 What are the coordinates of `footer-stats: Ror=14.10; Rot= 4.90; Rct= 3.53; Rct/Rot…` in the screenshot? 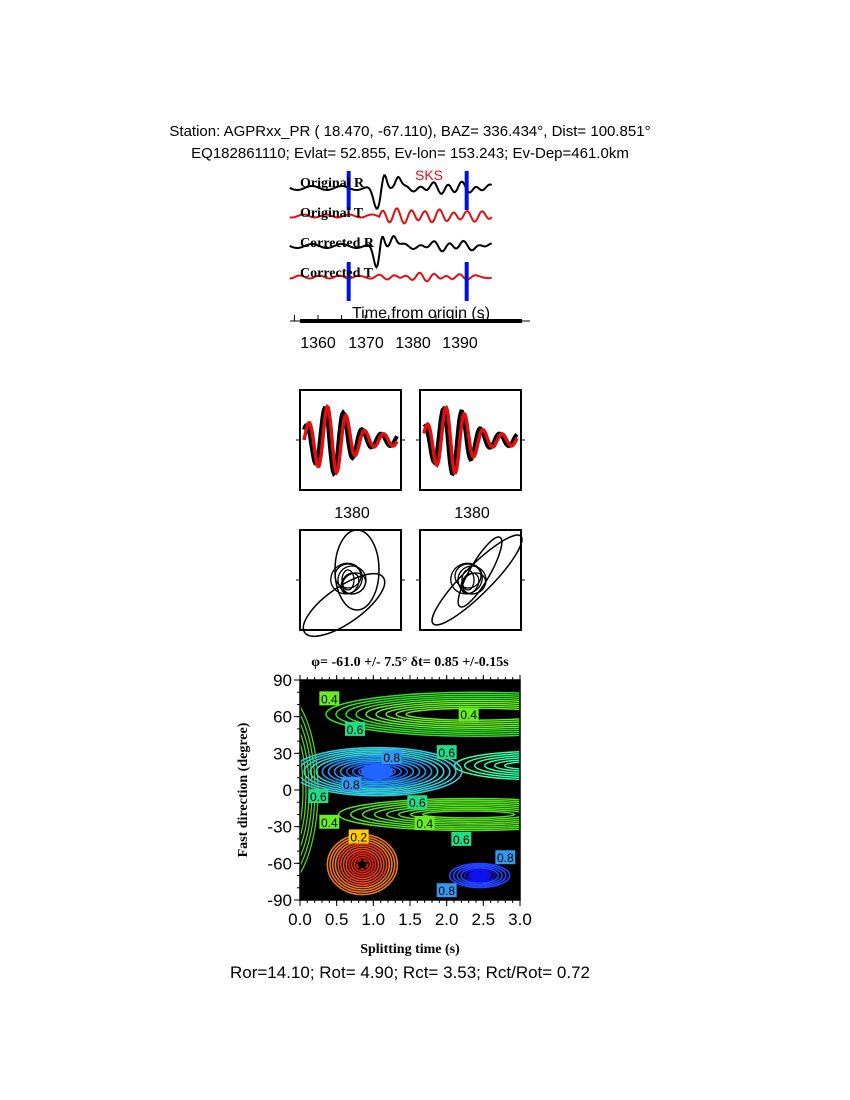 It's located at (410, 972).